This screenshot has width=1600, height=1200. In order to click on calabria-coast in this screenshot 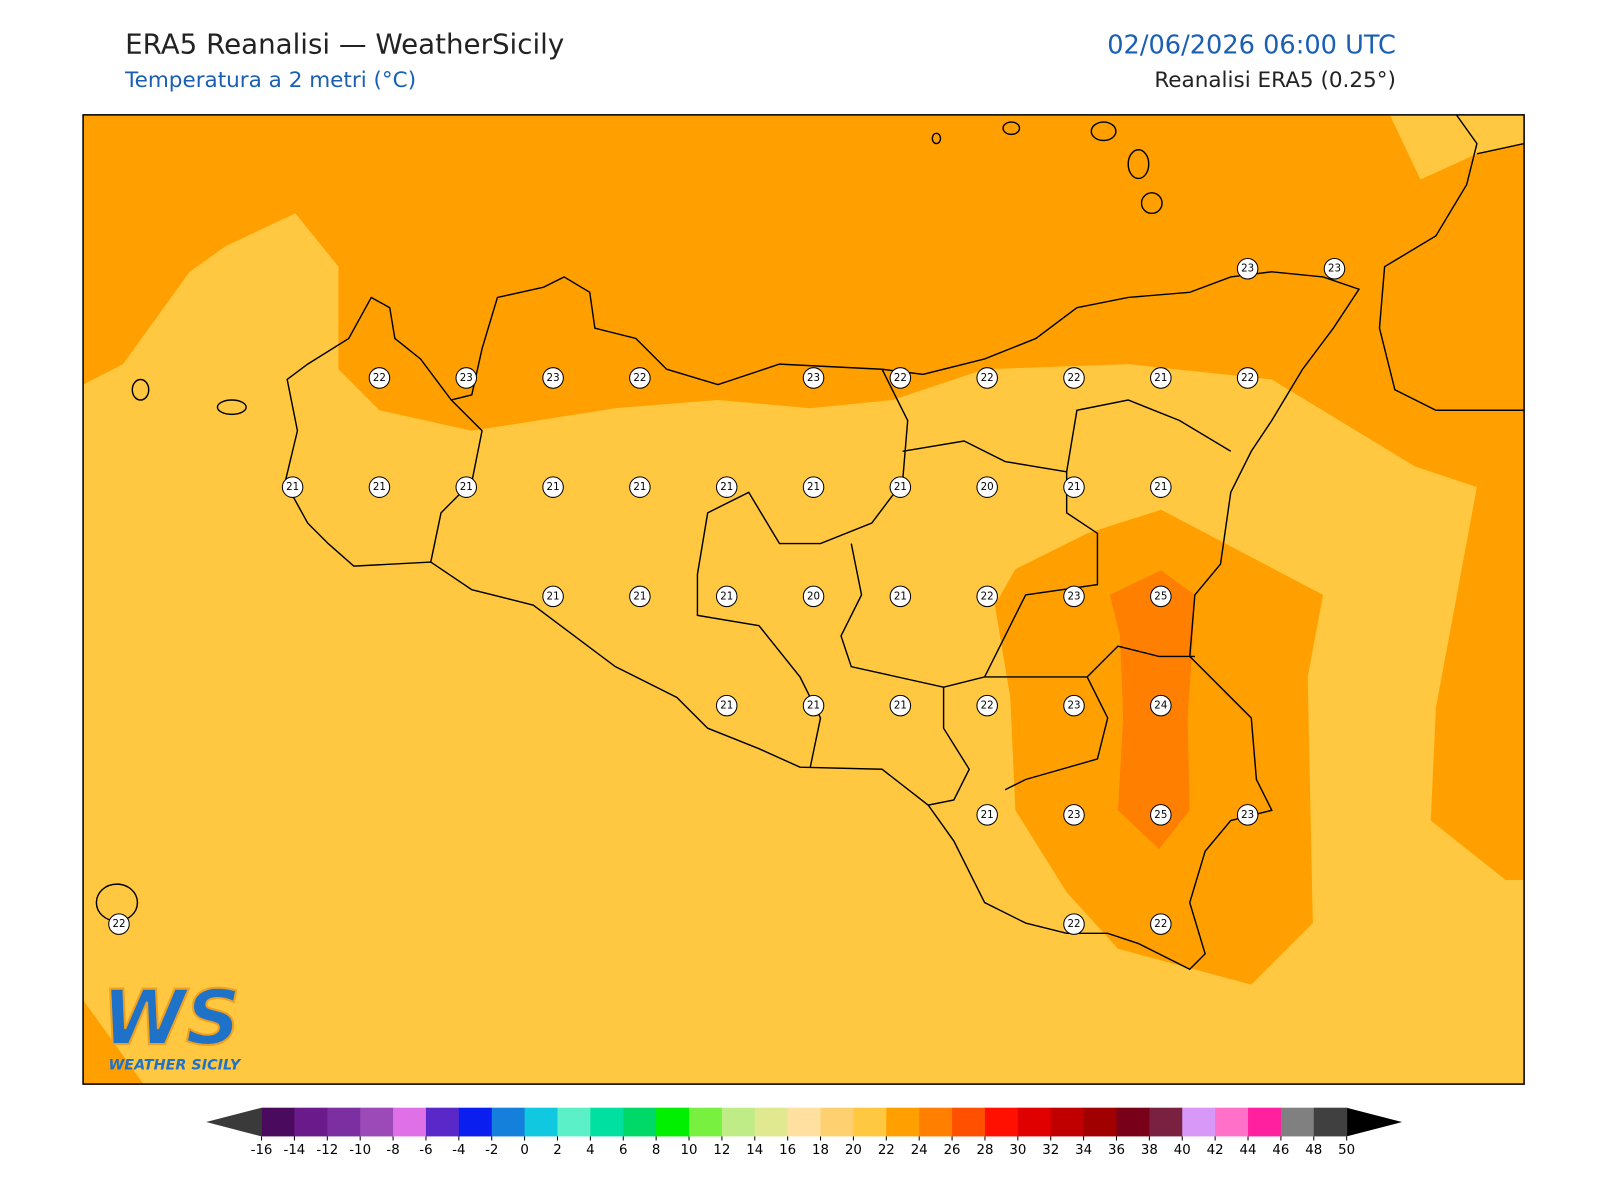, I will do `click(1451, 262)`.